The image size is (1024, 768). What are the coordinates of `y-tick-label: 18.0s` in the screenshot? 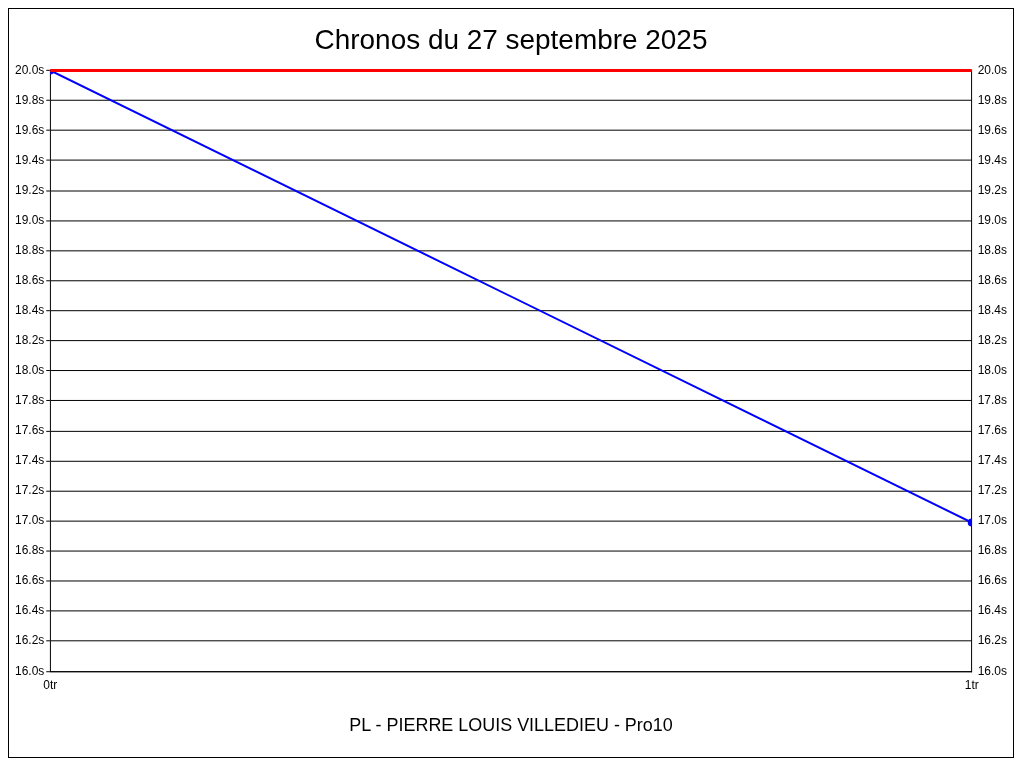 It's located at (29, 370).